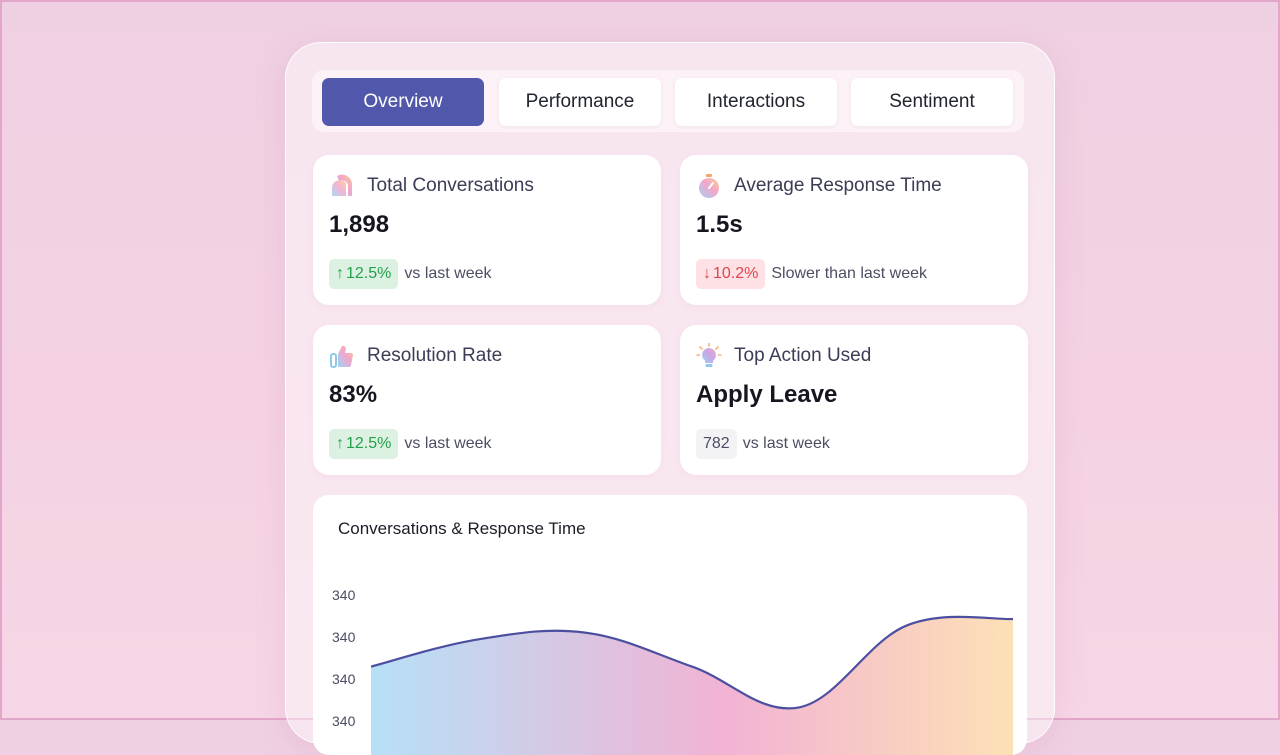 Image resolution: width=1280 pixels, height=755 pixels. What do you see at coordinates (487, 400) in the screenshot?
I see `resolution-rate-card: Resolution Rate 83% ↑ 12.5% vs last week` at bounding box center [487, 400].